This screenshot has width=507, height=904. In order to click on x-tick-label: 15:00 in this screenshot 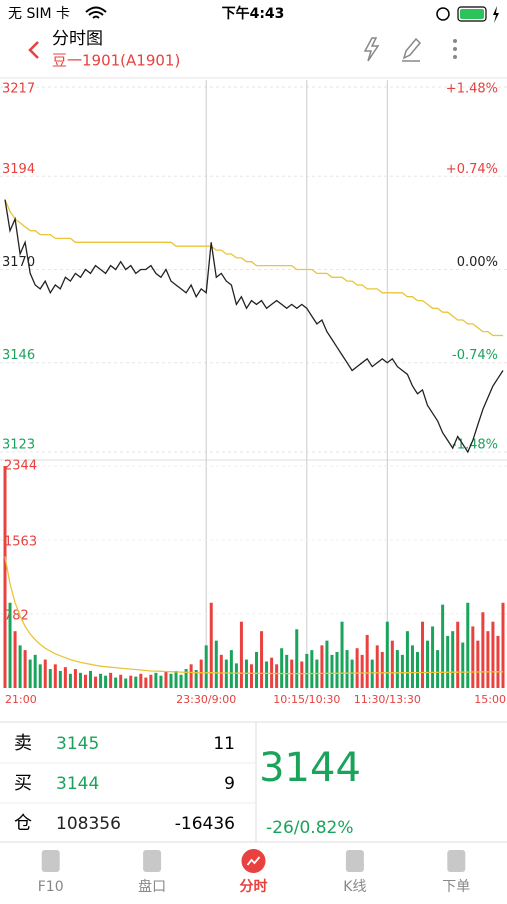, I will do `click(490, 699)`.